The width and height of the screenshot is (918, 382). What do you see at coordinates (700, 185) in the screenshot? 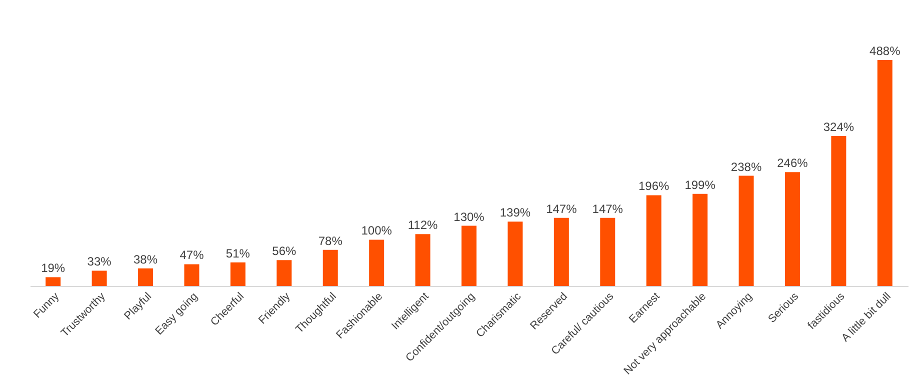
I see `data-label: 199%` at bounding box center [700, 185].